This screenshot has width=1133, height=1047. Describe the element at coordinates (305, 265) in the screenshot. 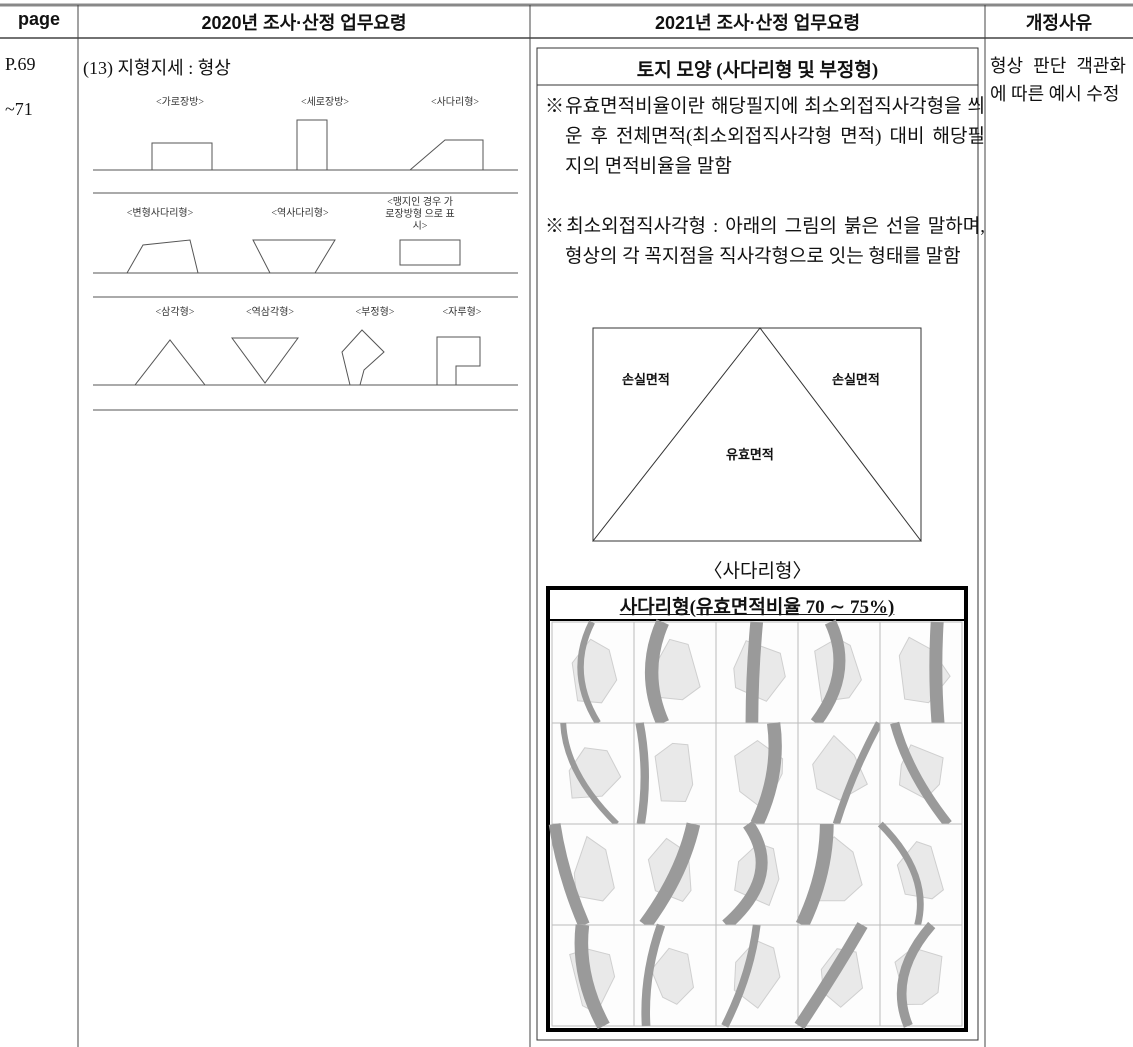

I see `shape-examples` at that location.